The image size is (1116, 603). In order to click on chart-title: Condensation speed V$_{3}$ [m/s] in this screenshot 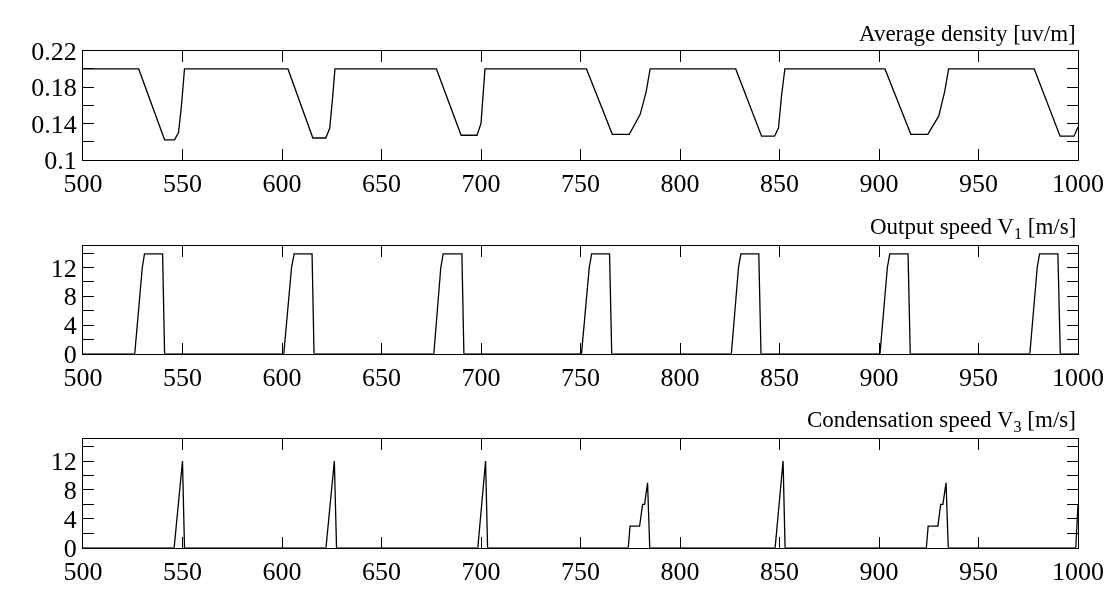, I will do `click(941, 421)`.